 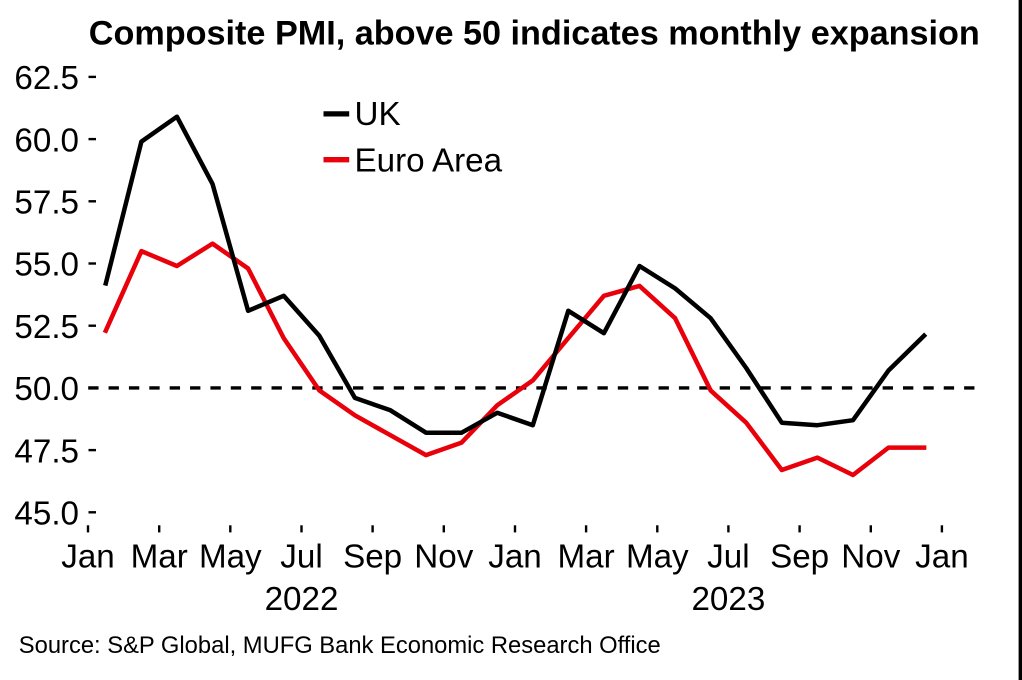 What do you see at coordinates (46, 389) in the screenshot?
I see `svg-text: 50.0` at bounding box center [46, 389].